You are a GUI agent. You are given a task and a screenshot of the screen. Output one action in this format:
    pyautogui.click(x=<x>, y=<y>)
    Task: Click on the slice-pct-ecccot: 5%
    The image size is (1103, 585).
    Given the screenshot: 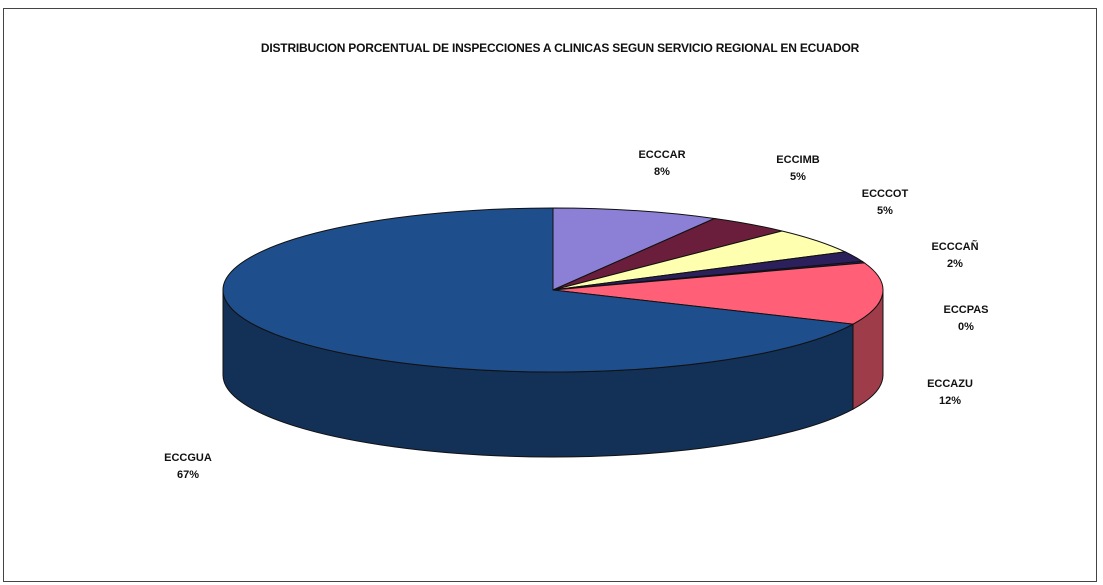 What is the action you would take?
    pyautogui.click(x=885, y=211)
    